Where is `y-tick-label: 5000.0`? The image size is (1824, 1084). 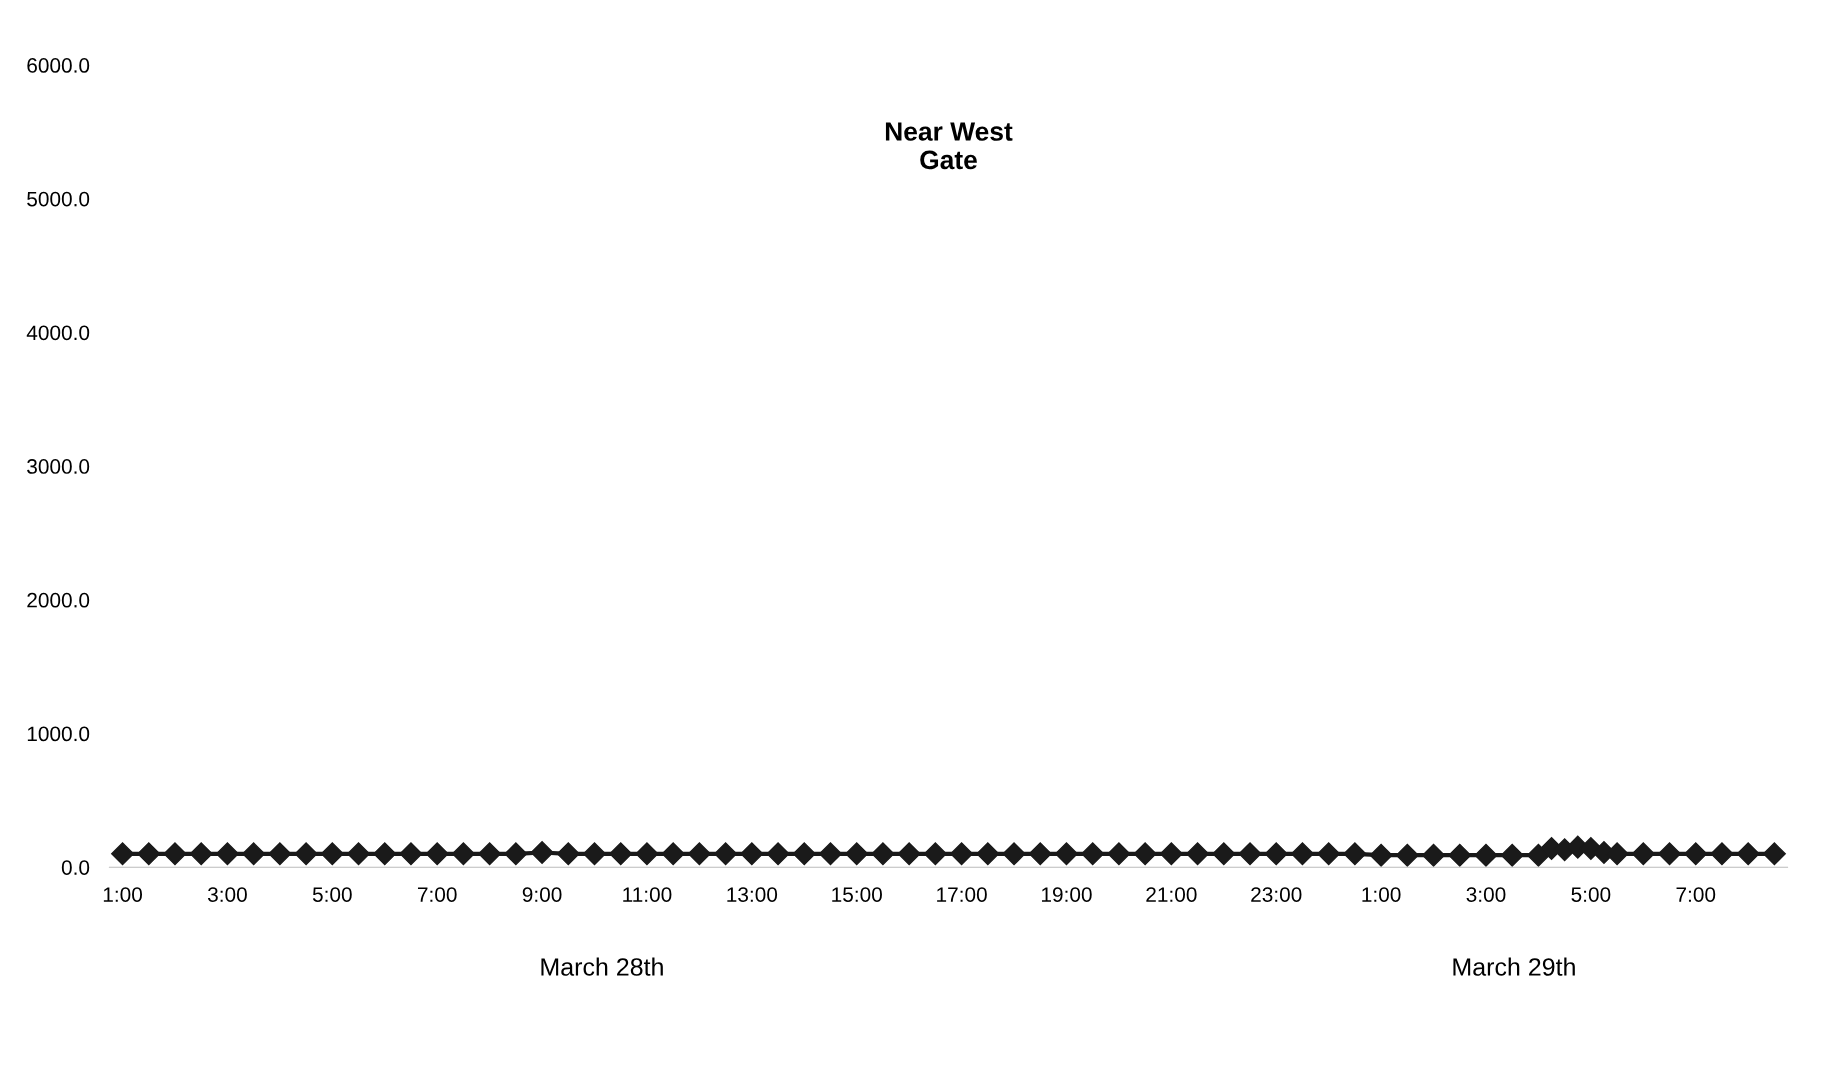
y-tick-label: 5000.0 is located at coordinates (58, 199).